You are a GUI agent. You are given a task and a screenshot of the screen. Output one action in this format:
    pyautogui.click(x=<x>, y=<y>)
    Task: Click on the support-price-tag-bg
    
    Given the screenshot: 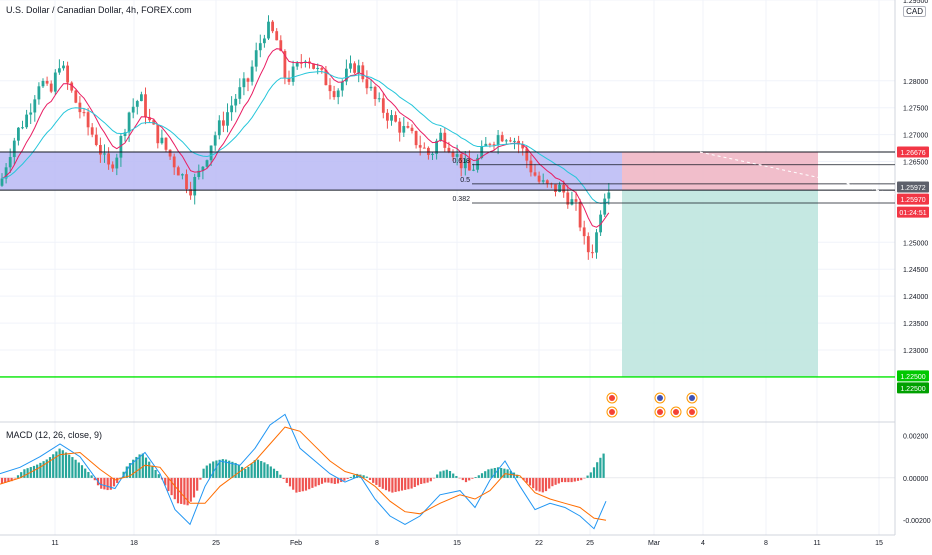 What is the action you would take?
    pyautogui.click(x=913, y=199)
    